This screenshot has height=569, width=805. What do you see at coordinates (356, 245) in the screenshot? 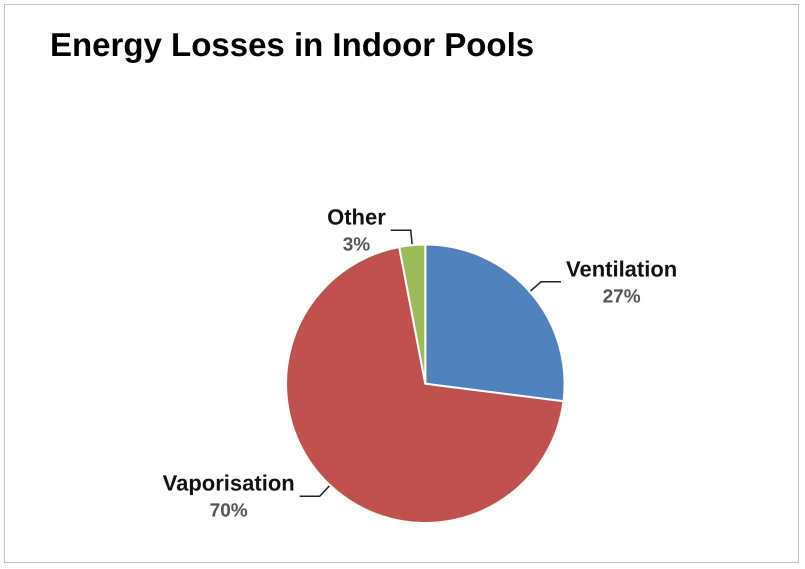
I see `data-label: 3%` at bounding box center [356, 245].